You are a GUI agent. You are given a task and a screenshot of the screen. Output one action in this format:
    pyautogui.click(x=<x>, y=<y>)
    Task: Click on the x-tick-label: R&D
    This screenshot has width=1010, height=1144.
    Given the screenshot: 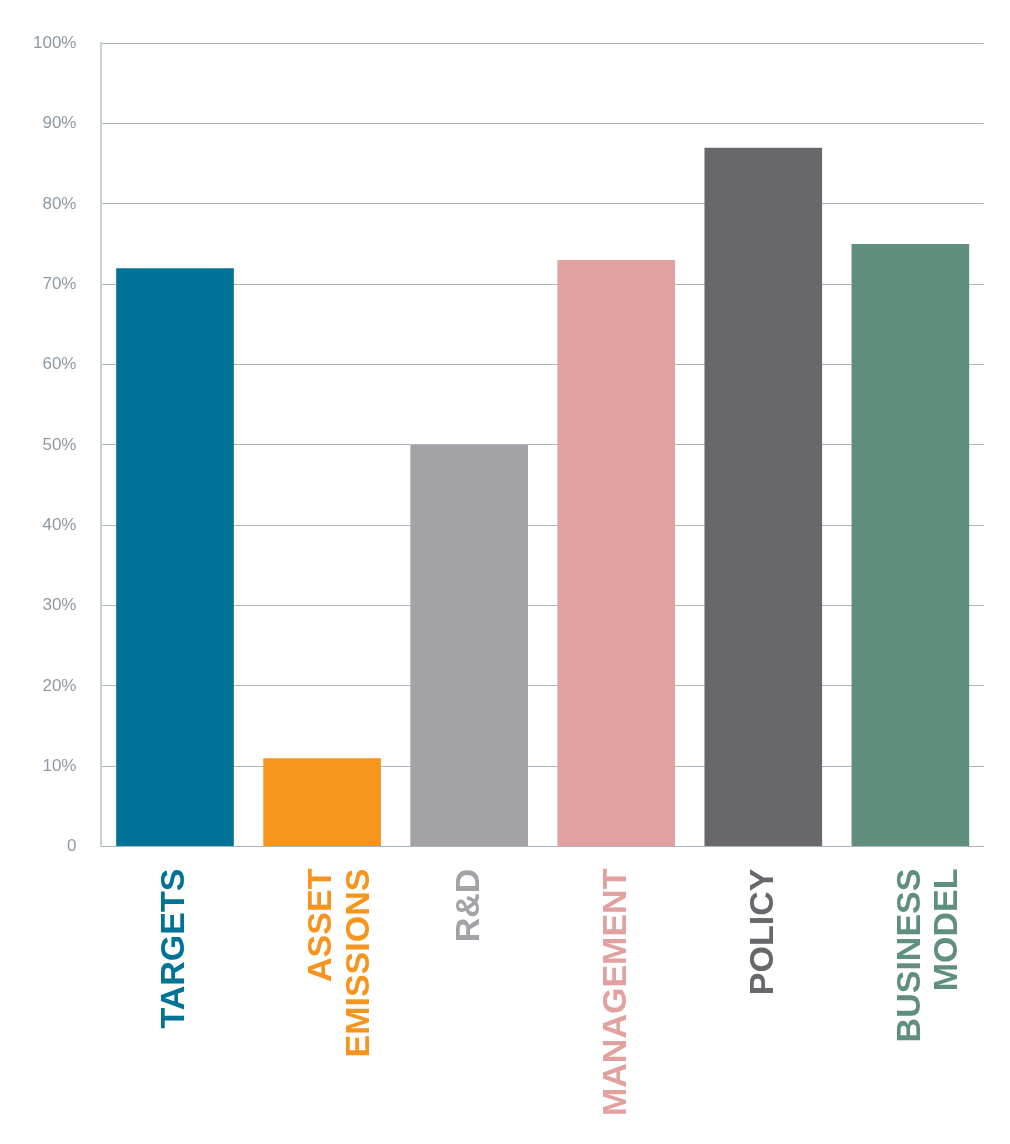 What is the action you would take?
    pyautogui.click(x=466, y=905)
    